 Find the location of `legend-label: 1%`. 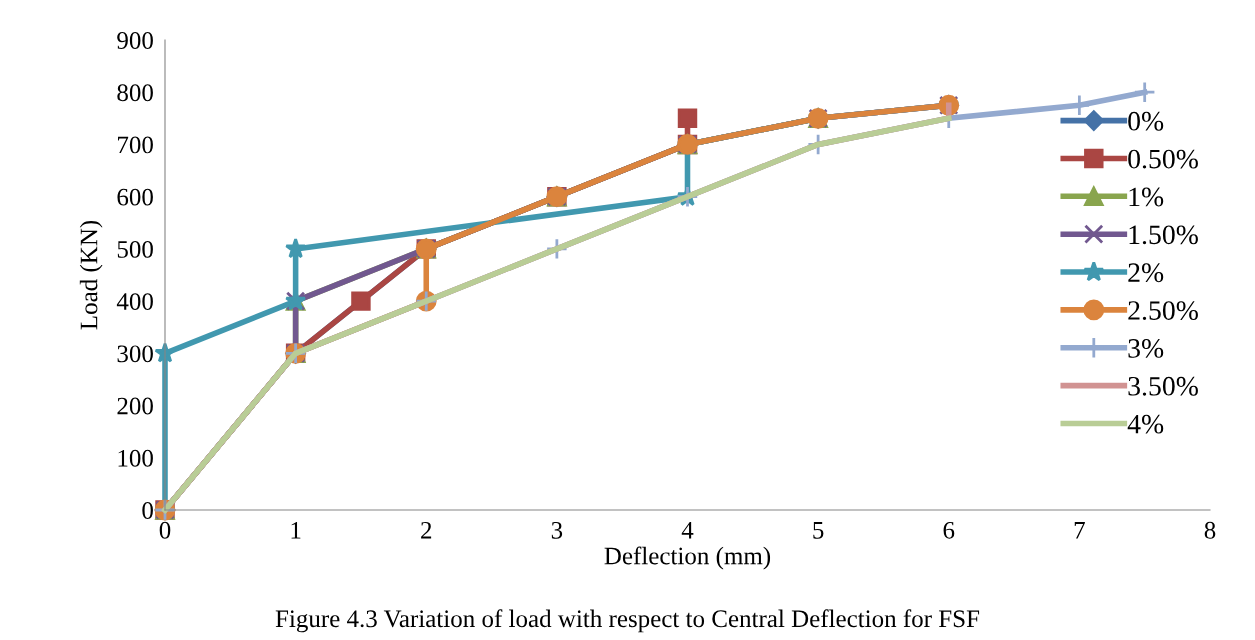

legend-label: 1% is located at coordinates (1146, 197).